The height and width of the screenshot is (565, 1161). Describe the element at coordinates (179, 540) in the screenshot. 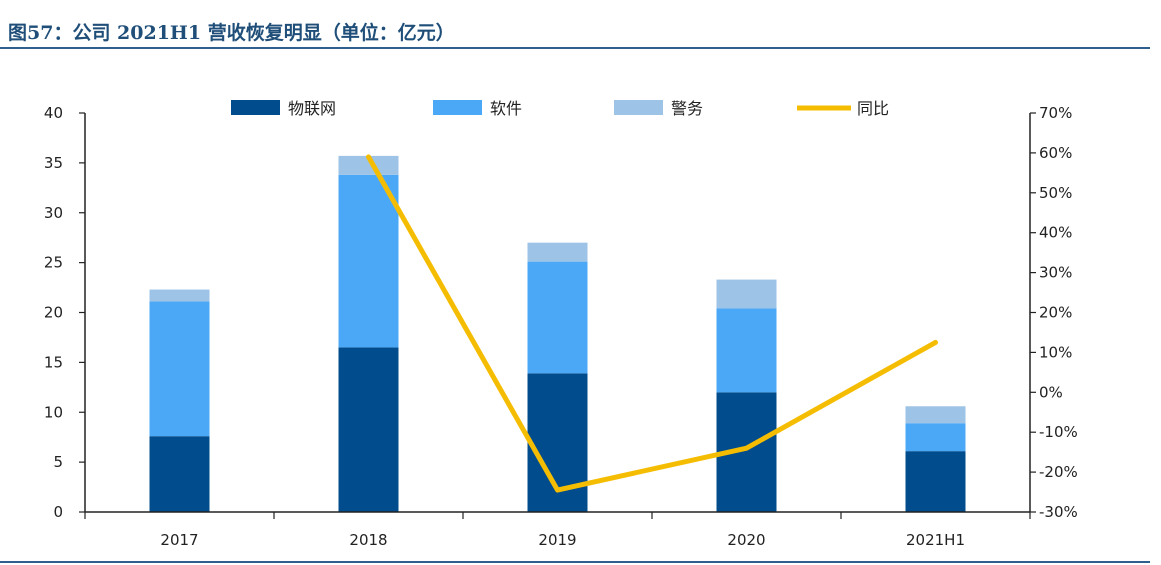

I see `x-tick-label: 2017` at that location.